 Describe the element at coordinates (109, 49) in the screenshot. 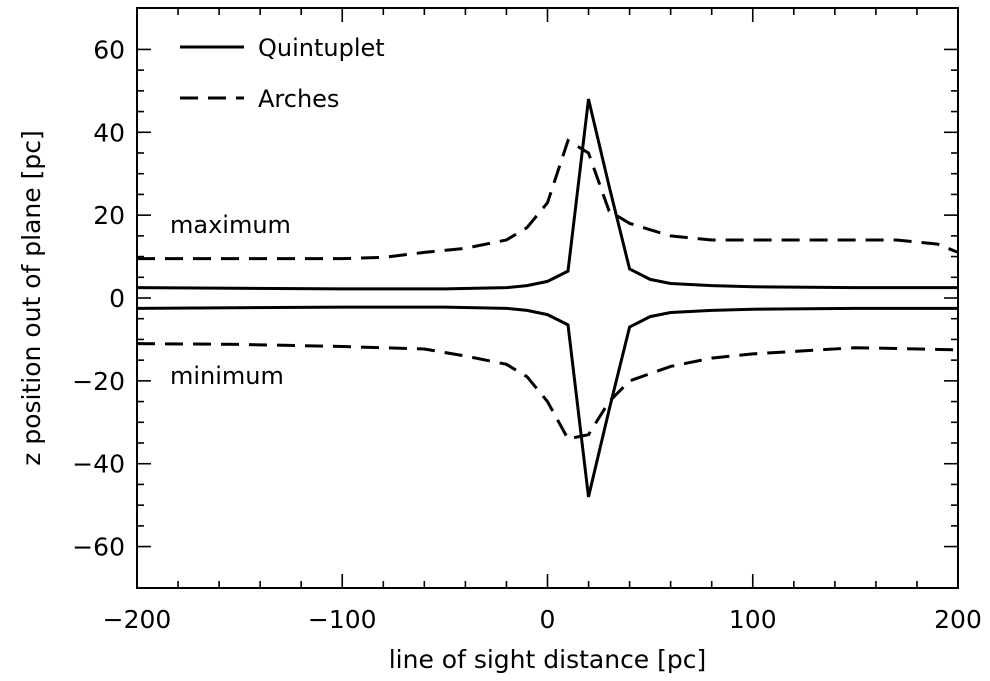

I see `y-tick-label: 60` at that location.